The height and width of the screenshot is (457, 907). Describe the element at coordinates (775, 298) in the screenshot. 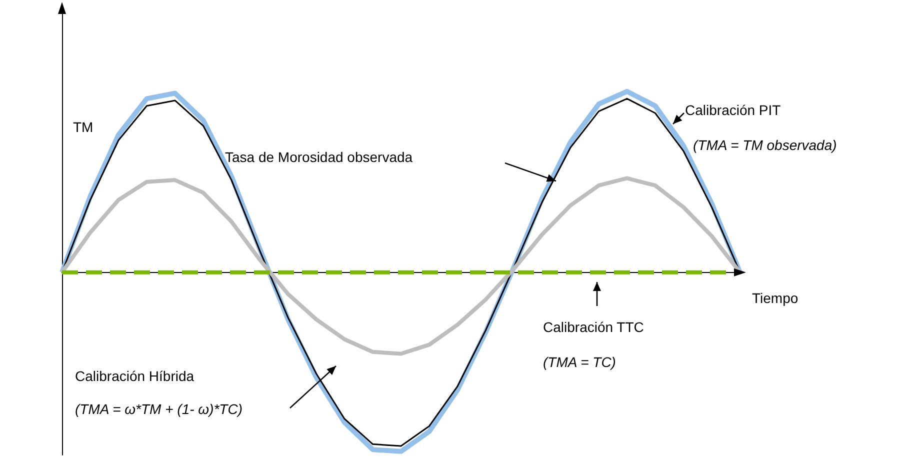

I see `x-axis-title: Tiempo` at that location.